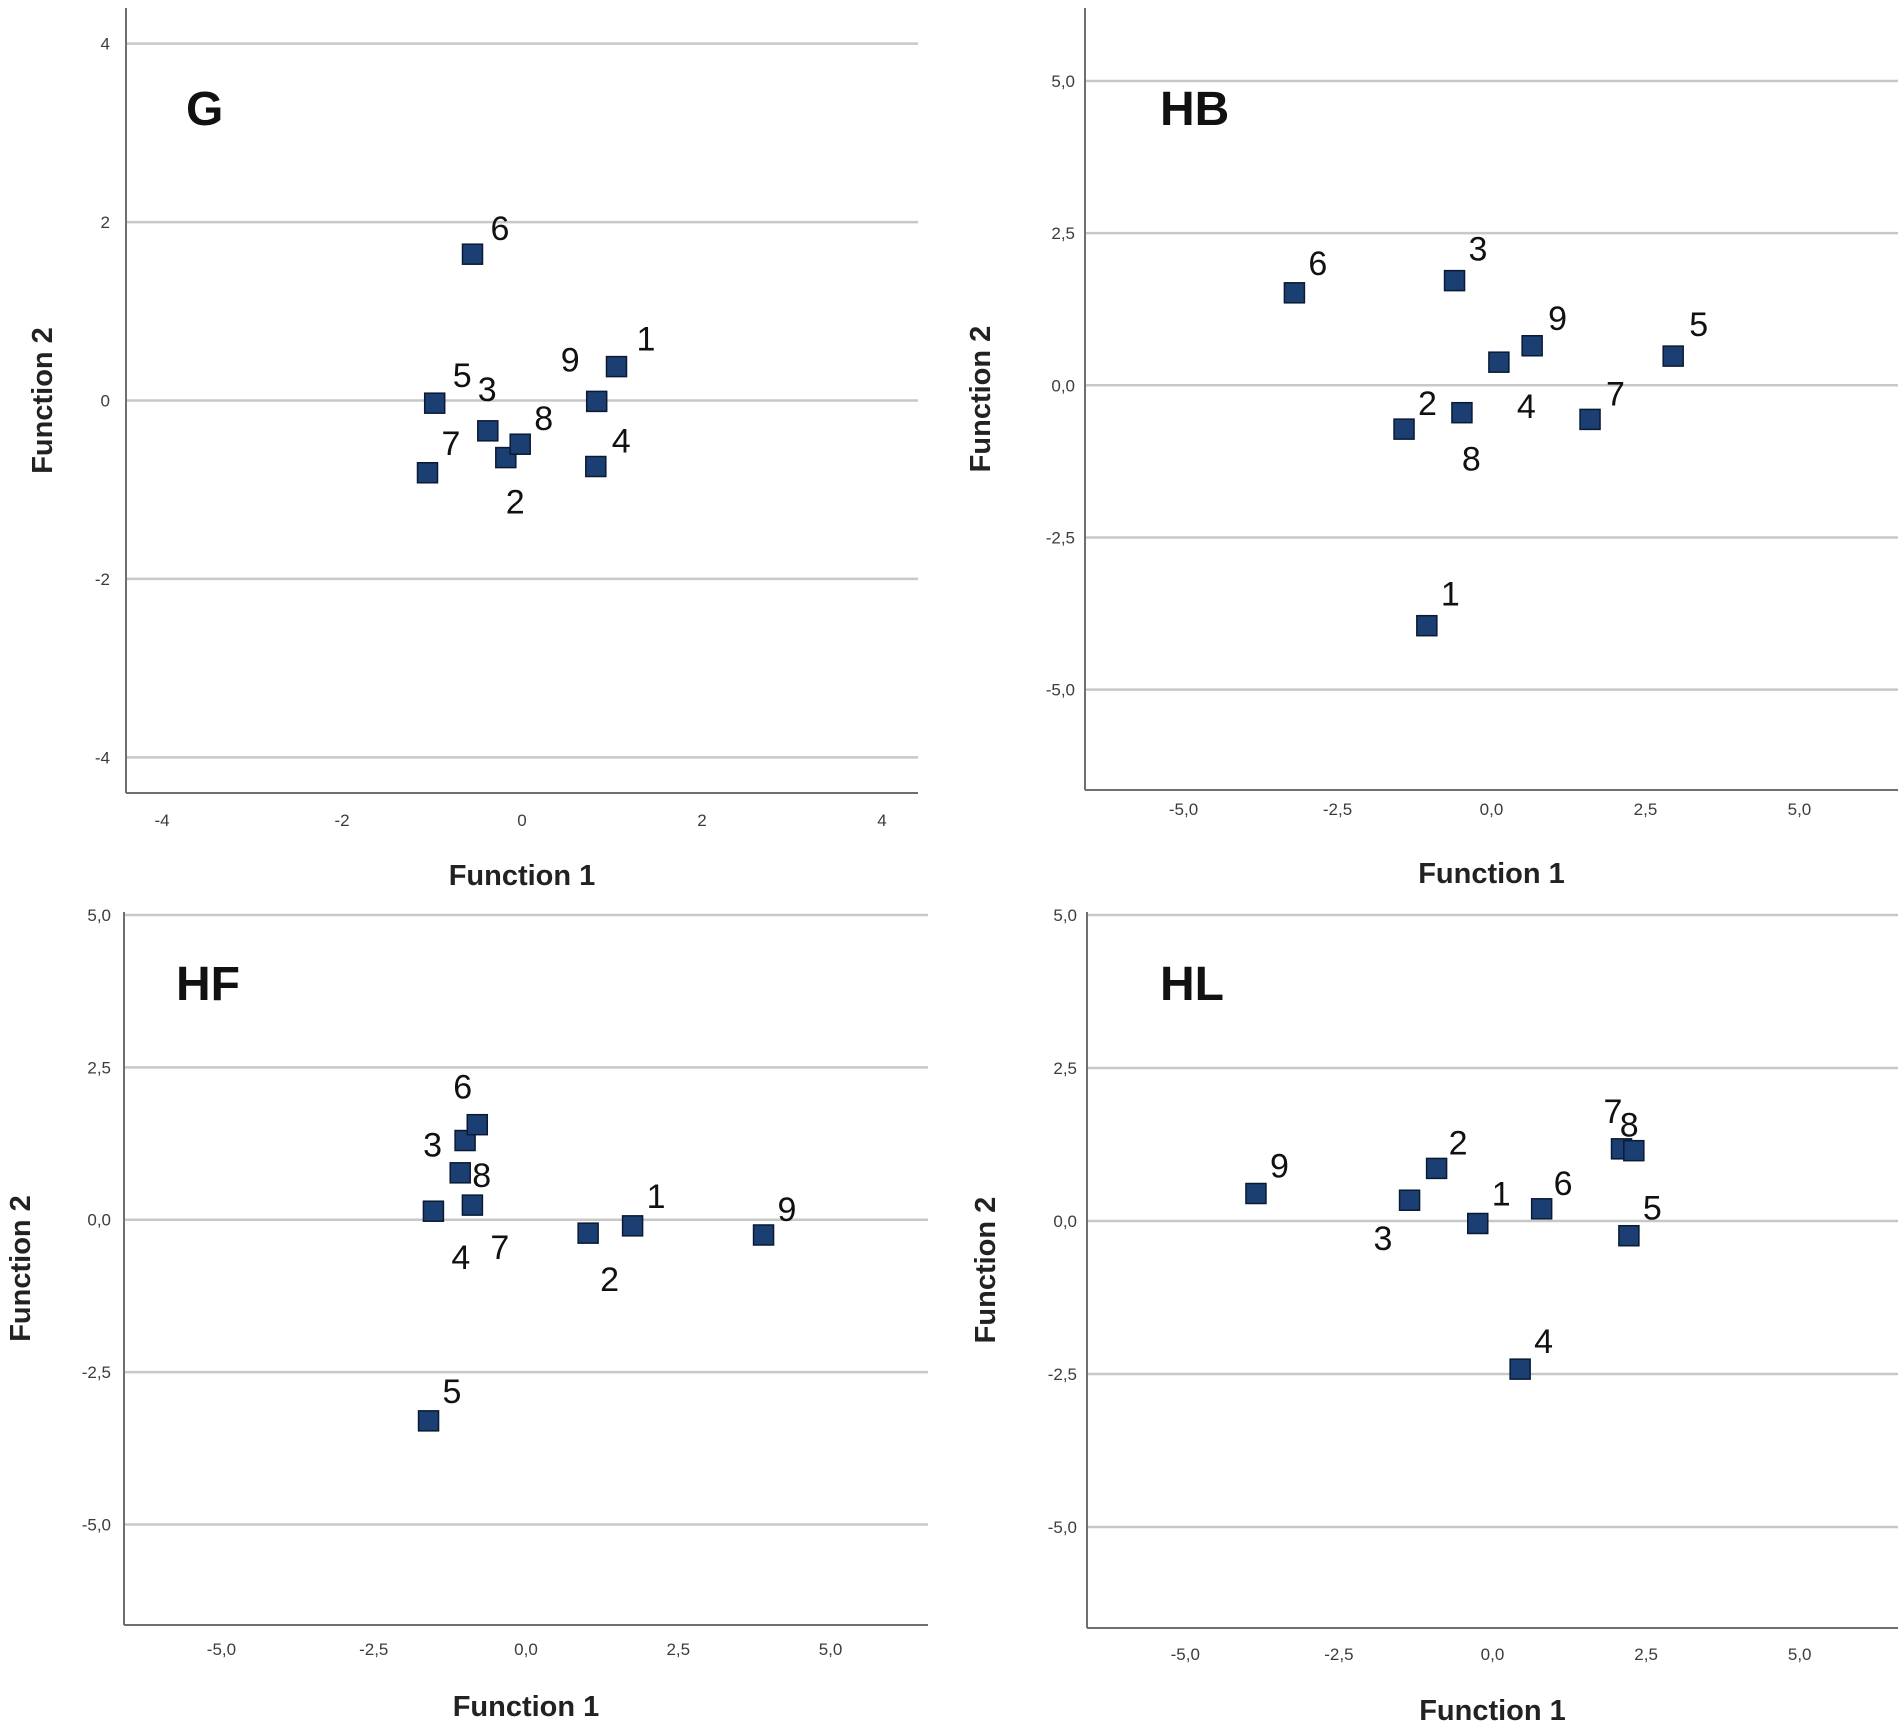 The image size is (1902, 1730). Describe the element at coordinates (105, 401) in the screenshot. I see `y-tick-label: 0` at that location.